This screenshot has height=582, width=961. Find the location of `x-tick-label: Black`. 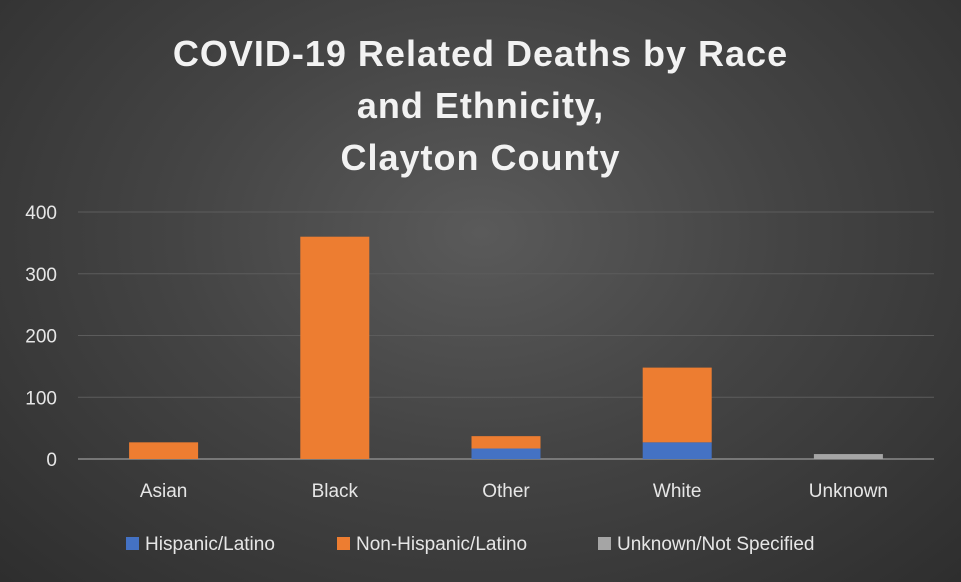

x-tick-label: Black is located at coordinates (335, 491).